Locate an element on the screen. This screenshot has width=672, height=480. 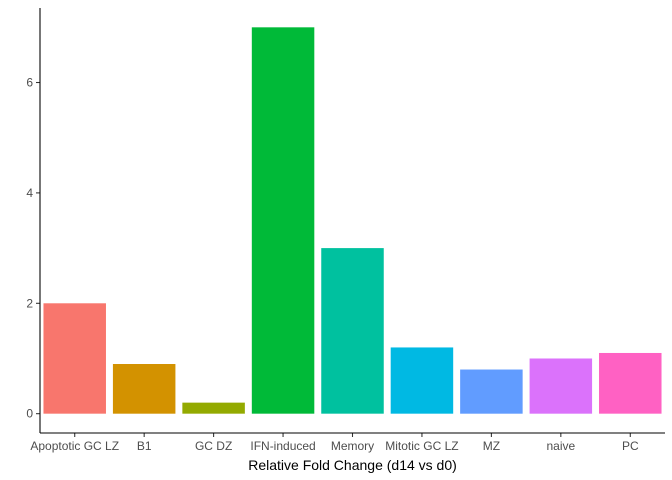
bar-gc-dz is located at coordinates (213, 408).